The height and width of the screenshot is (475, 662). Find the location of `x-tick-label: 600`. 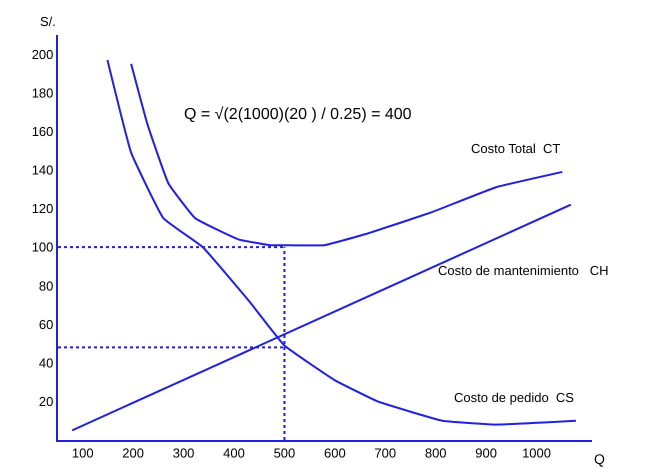

x-tick-label: 600 is located at coordinates (335, 453).